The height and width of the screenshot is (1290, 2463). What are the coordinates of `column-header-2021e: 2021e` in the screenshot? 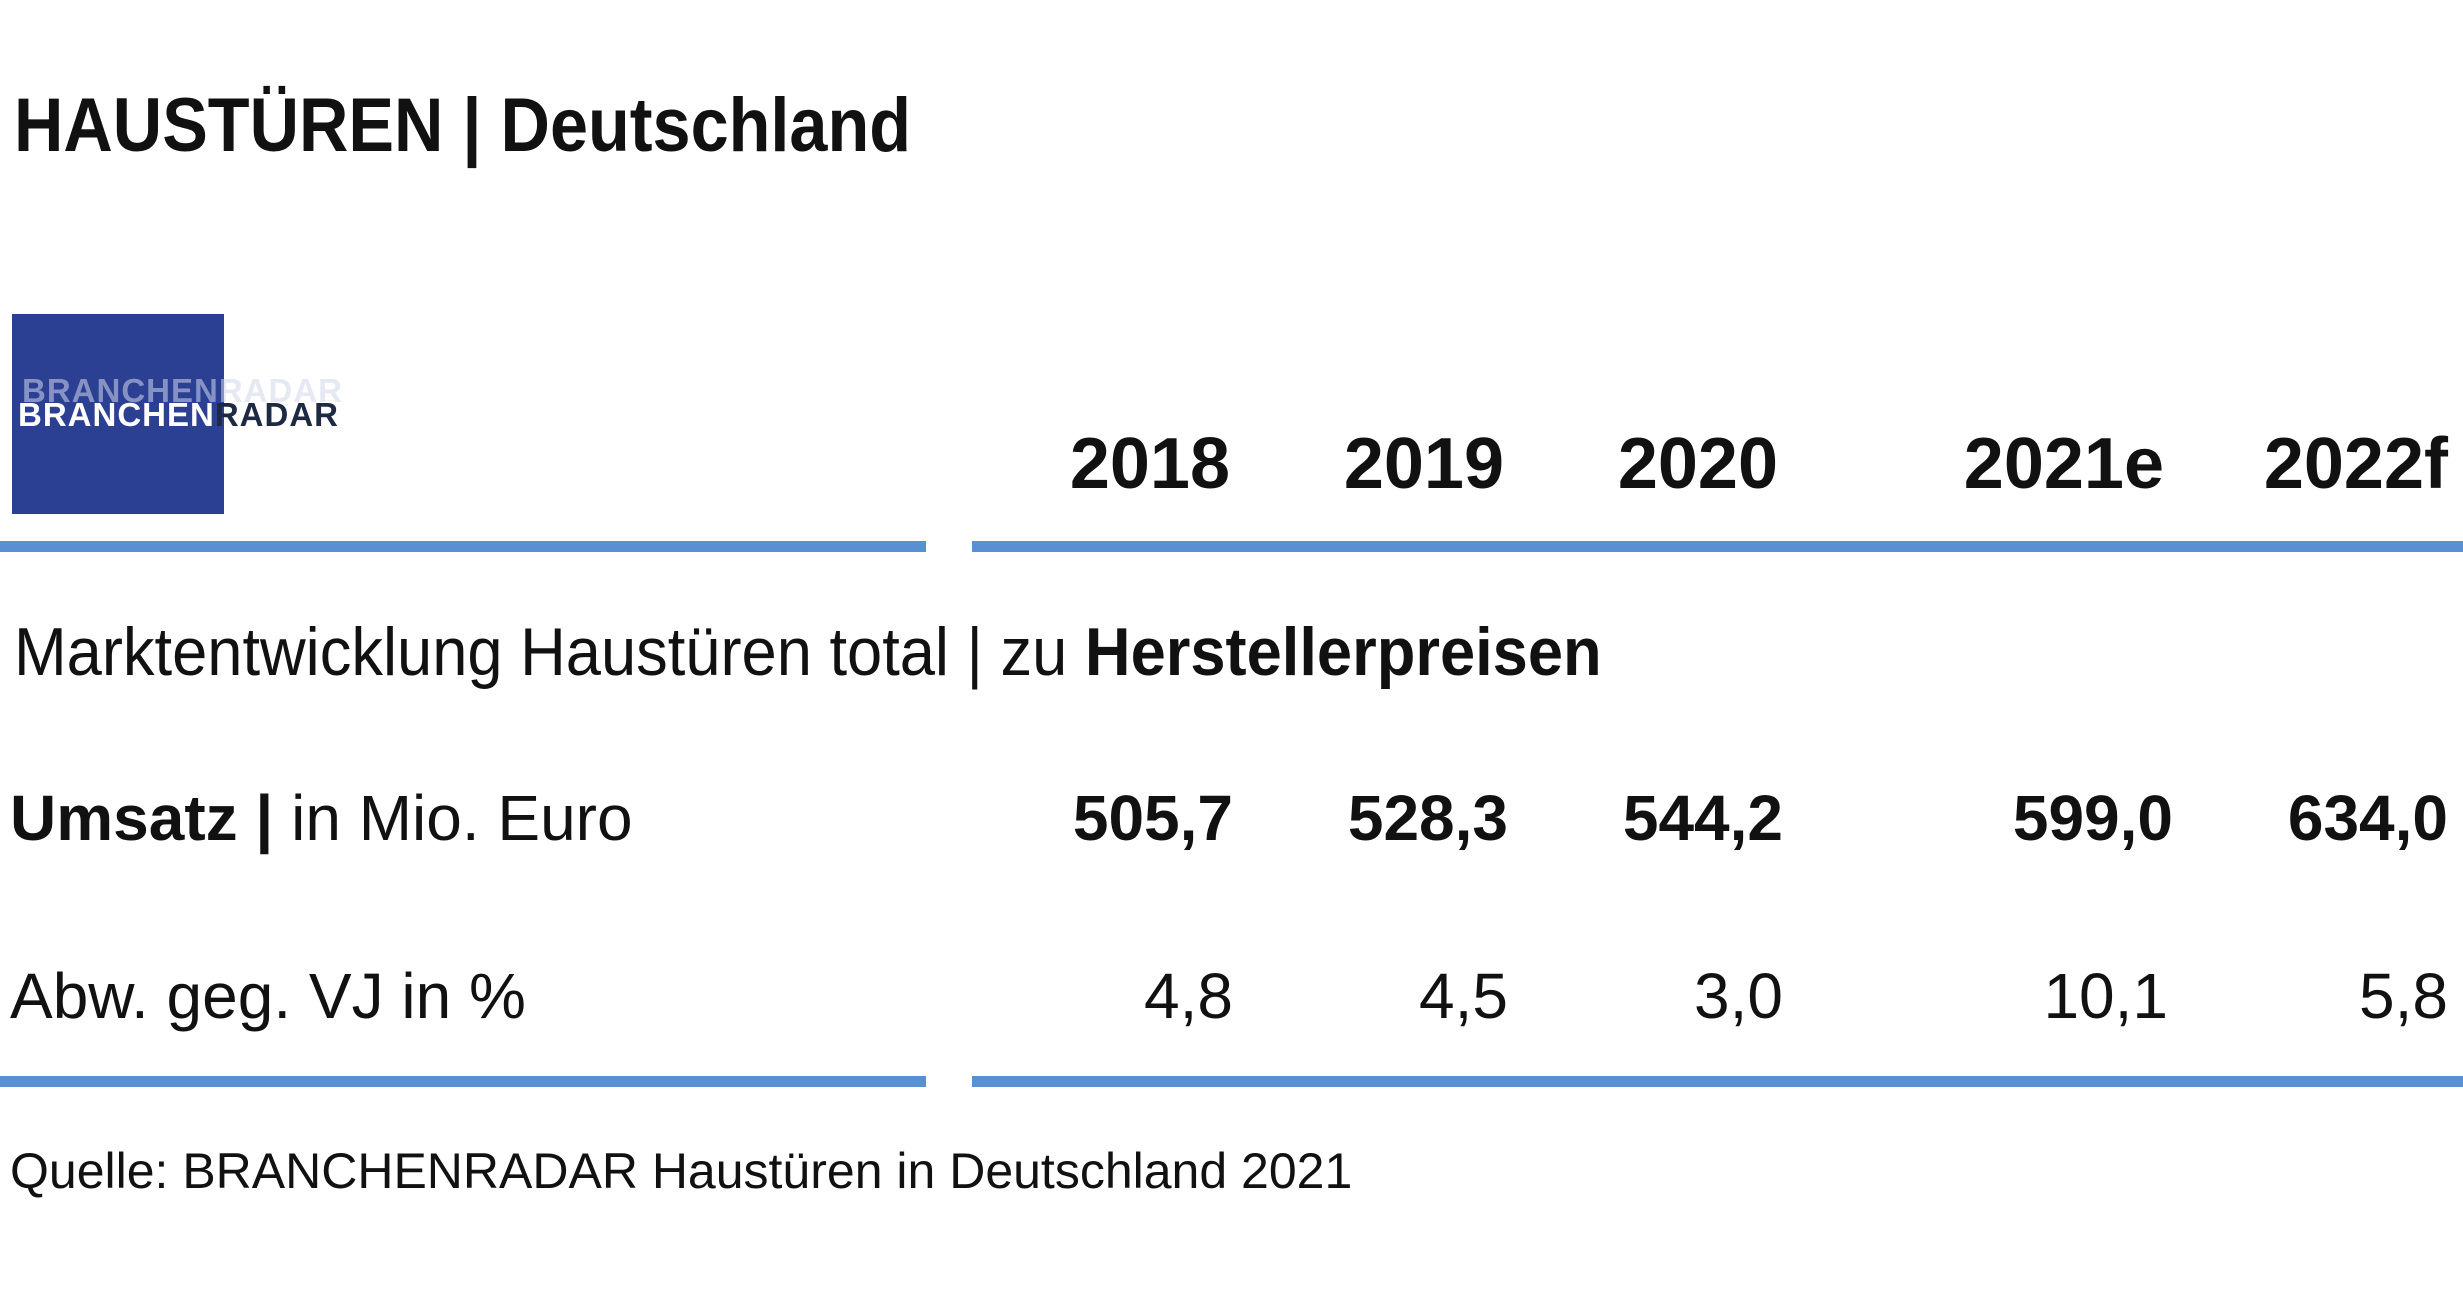 It's located at (2063, 464).